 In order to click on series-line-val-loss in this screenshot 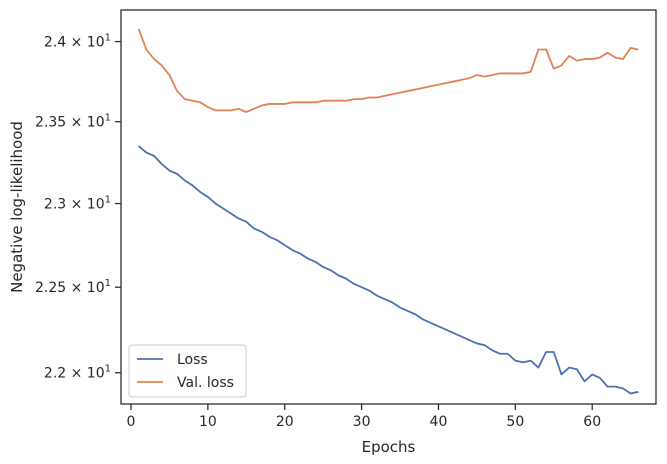, I will do `click(388, 70)`.